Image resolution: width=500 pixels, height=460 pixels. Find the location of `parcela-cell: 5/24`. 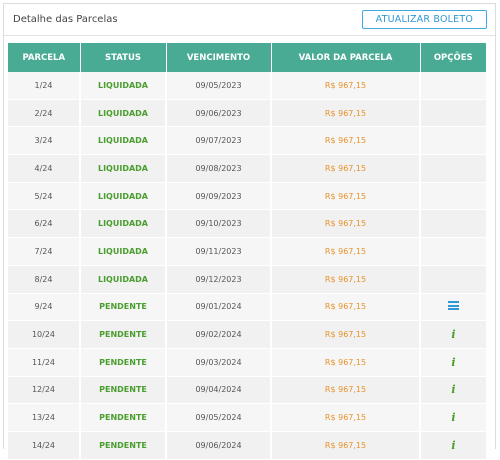

parcela-cell: 5/24 is located at coordinates (44, 196).